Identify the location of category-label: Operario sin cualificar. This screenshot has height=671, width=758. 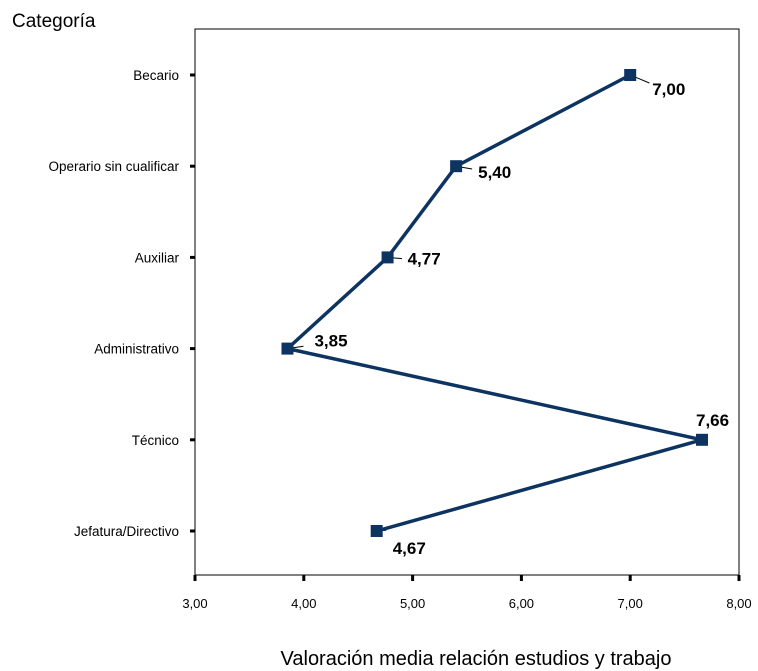
(113, 166).